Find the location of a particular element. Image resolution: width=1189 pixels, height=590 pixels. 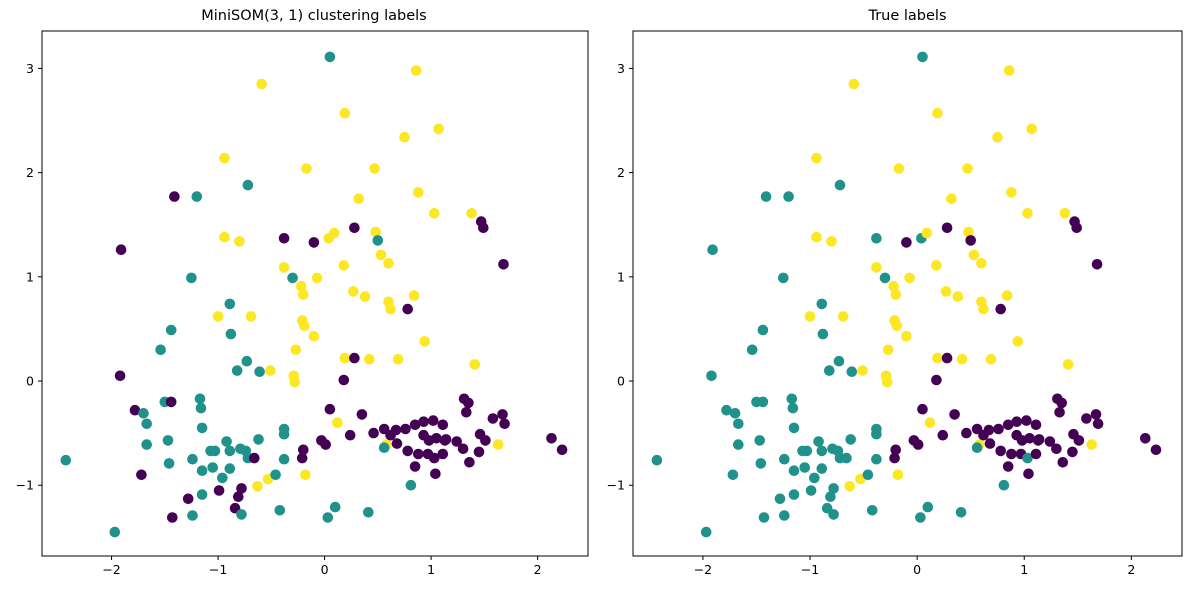

x-tick-label: −1 is located at coordinates (810, 569).